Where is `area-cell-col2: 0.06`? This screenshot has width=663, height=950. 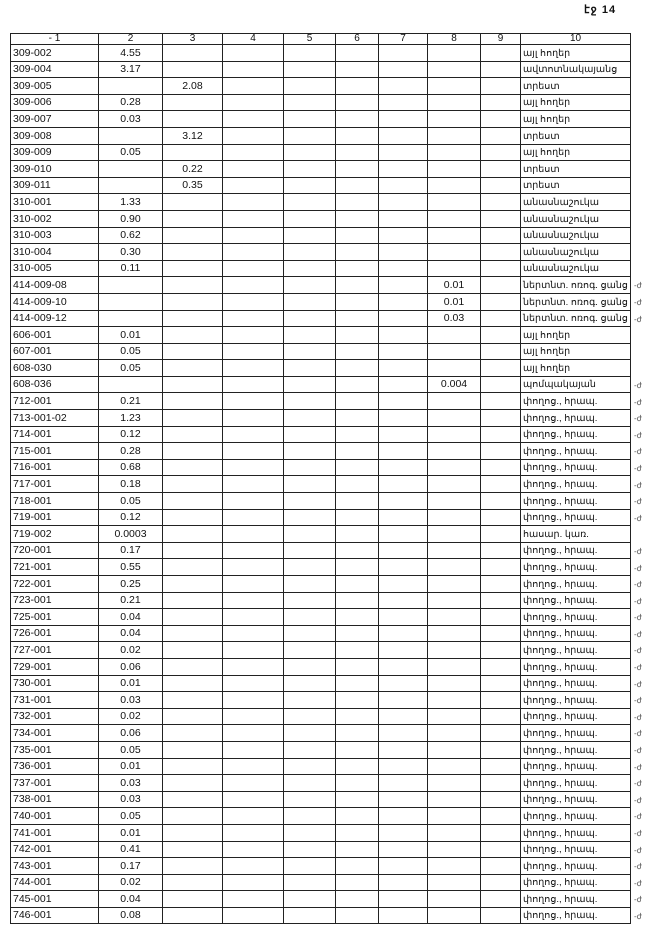 area-cell-col2: 0.06 is located at coordinates (130, 733).